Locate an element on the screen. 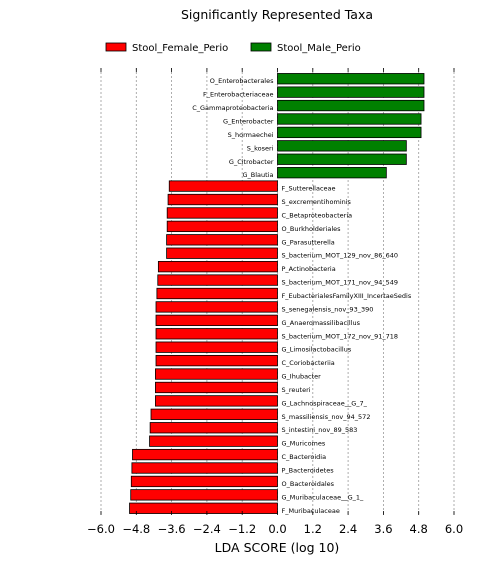 The width and height of the screenshot is (504, 565). bar-label: C_Betaproteobacteria is located at coordinates (317, 215).